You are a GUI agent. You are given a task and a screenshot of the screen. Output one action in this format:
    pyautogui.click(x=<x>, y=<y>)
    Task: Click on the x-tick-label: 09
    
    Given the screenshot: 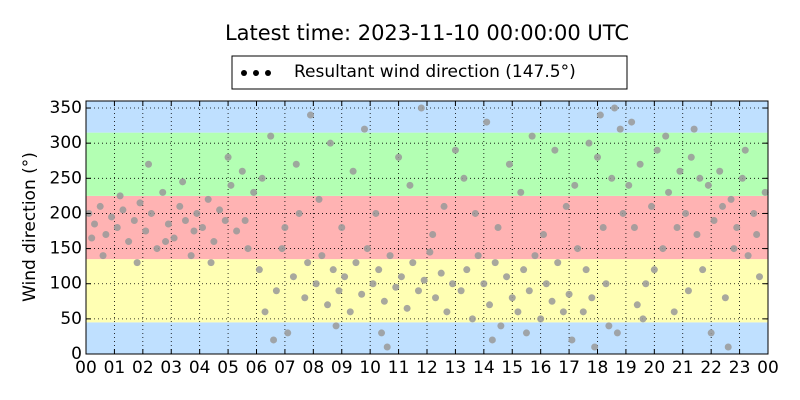 What is the action you would take?
    pyautogui.click(x=342, y=368)
    